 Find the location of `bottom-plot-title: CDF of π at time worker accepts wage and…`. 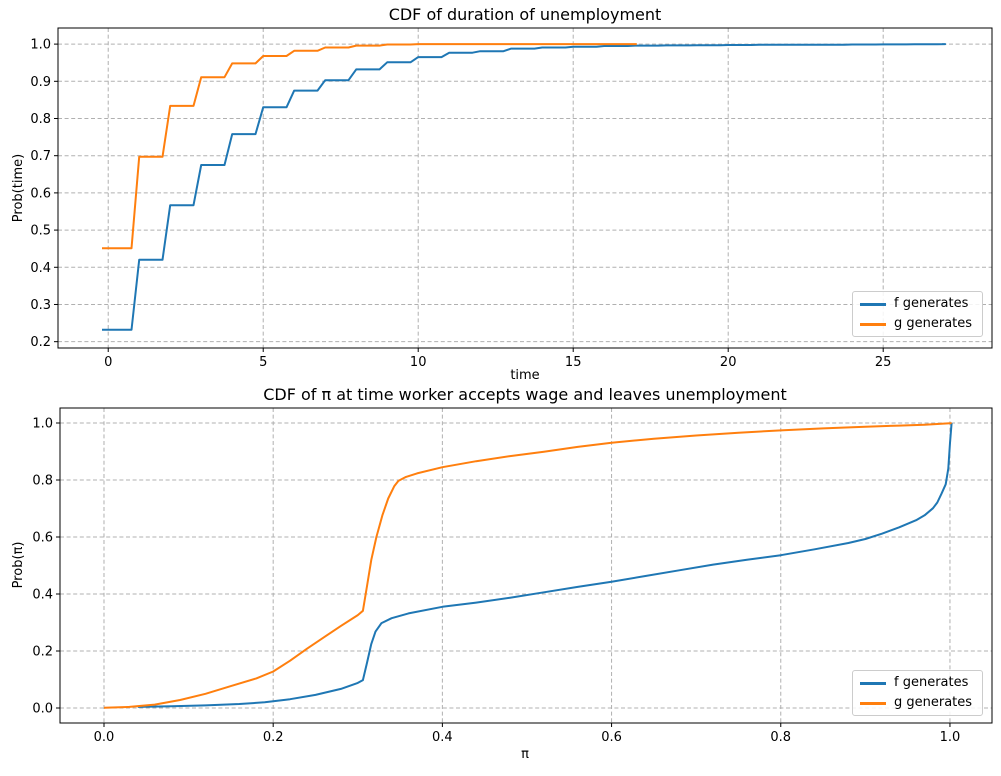

bottom-plot-title: CDF of π at time worker accepts wage and… is located at coordinates (525, 394).